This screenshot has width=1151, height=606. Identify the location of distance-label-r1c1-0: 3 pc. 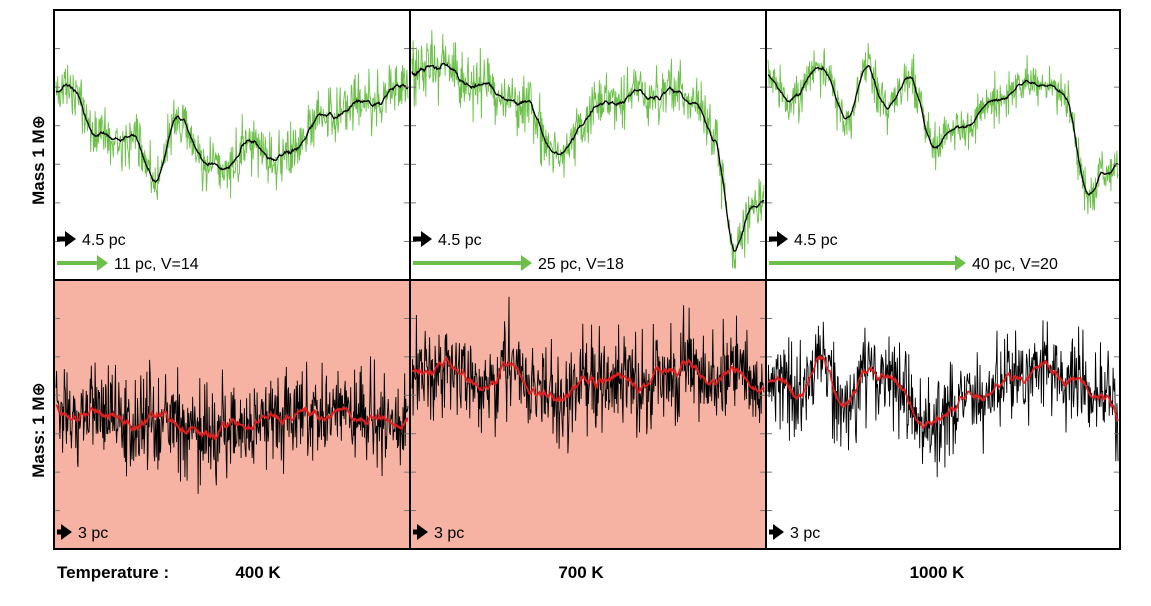
(449, 533).